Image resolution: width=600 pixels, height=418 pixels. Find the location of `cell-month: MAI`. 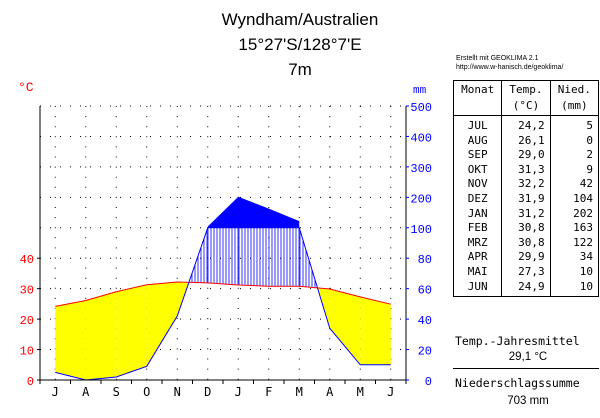

cell-month: MAI is located at coordinates (477, 272).